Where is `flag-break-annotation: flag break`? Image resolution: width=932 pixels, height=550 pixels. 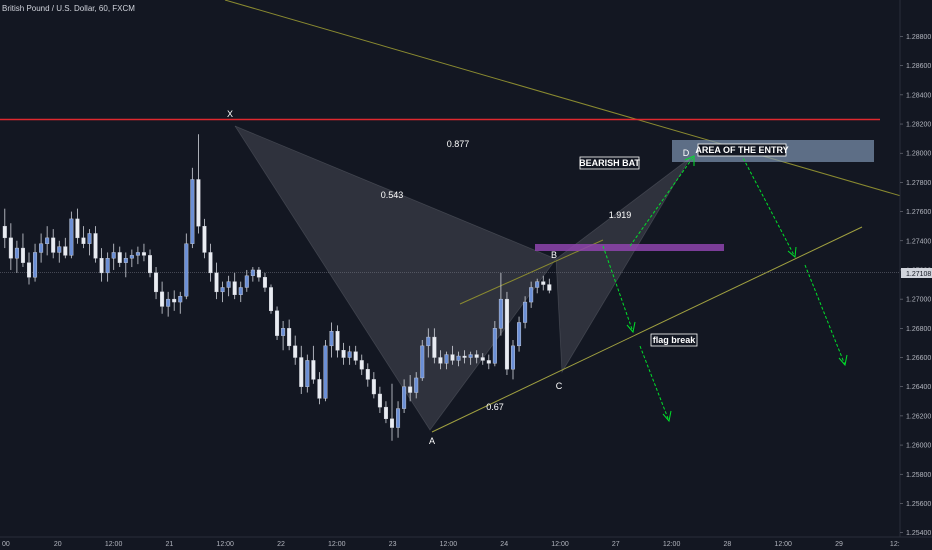 flag-break-annotation: flag break is located at coordinates (674, 340).